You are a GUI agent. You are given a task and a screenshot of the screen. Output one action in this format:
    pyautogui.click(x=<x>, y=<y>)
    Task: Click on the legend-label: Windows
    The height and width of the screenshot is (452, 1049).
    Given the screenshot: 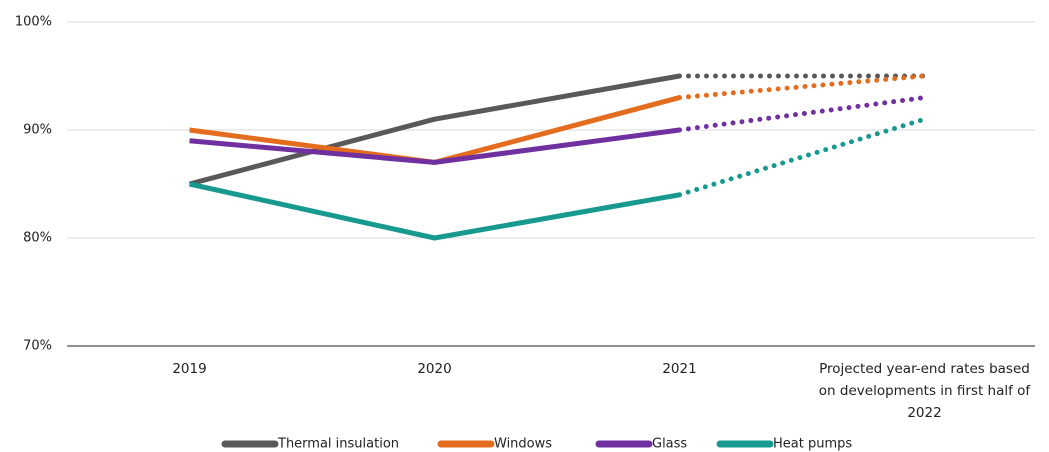 What is the action you would take?
    pyautogui.click(x=523, y=444)
    